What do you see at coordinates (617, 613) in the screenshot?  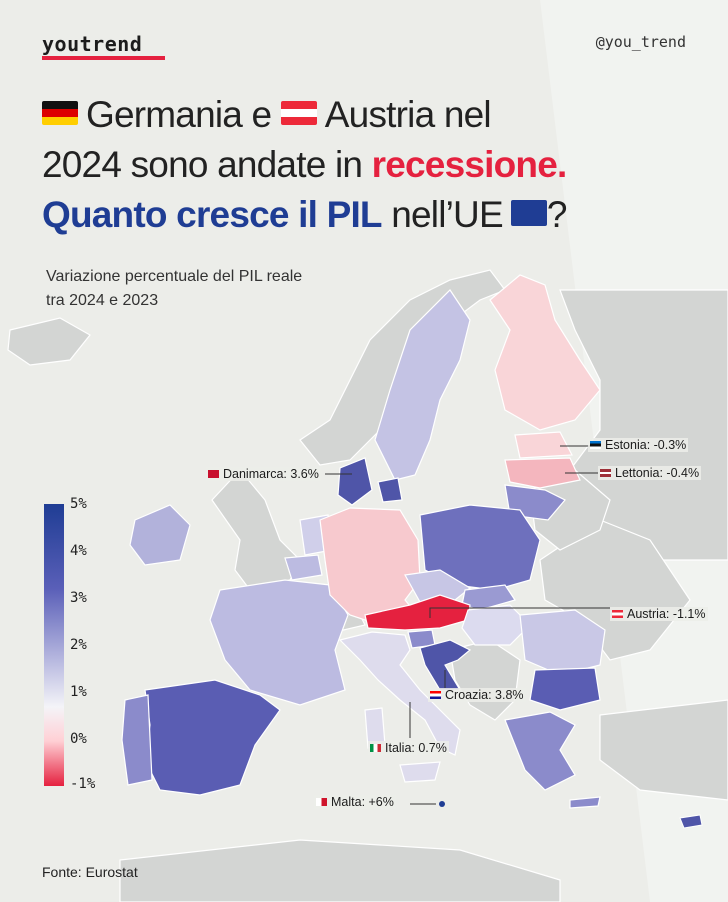 I see `austria-mini-flag-icon` at bounding box center [617, 613].